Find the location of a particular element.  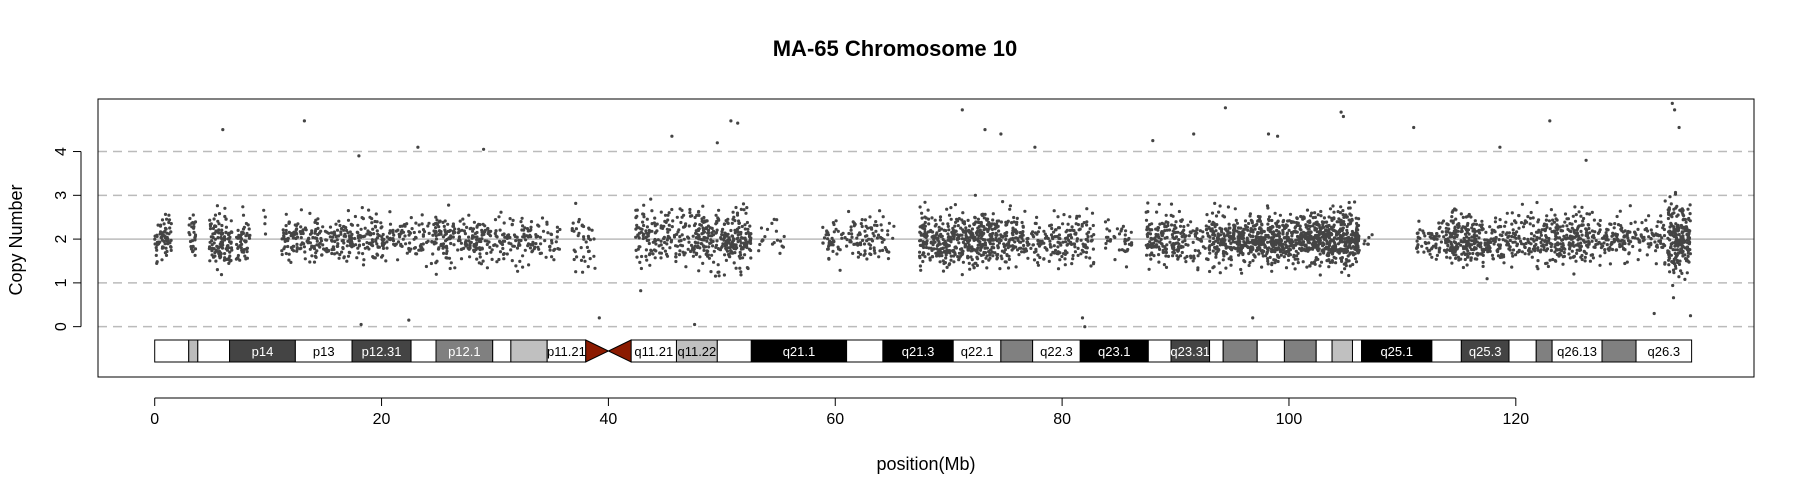

x-axis: 0 20 40 60 80 100 120 is located at coordinates (839, 412).